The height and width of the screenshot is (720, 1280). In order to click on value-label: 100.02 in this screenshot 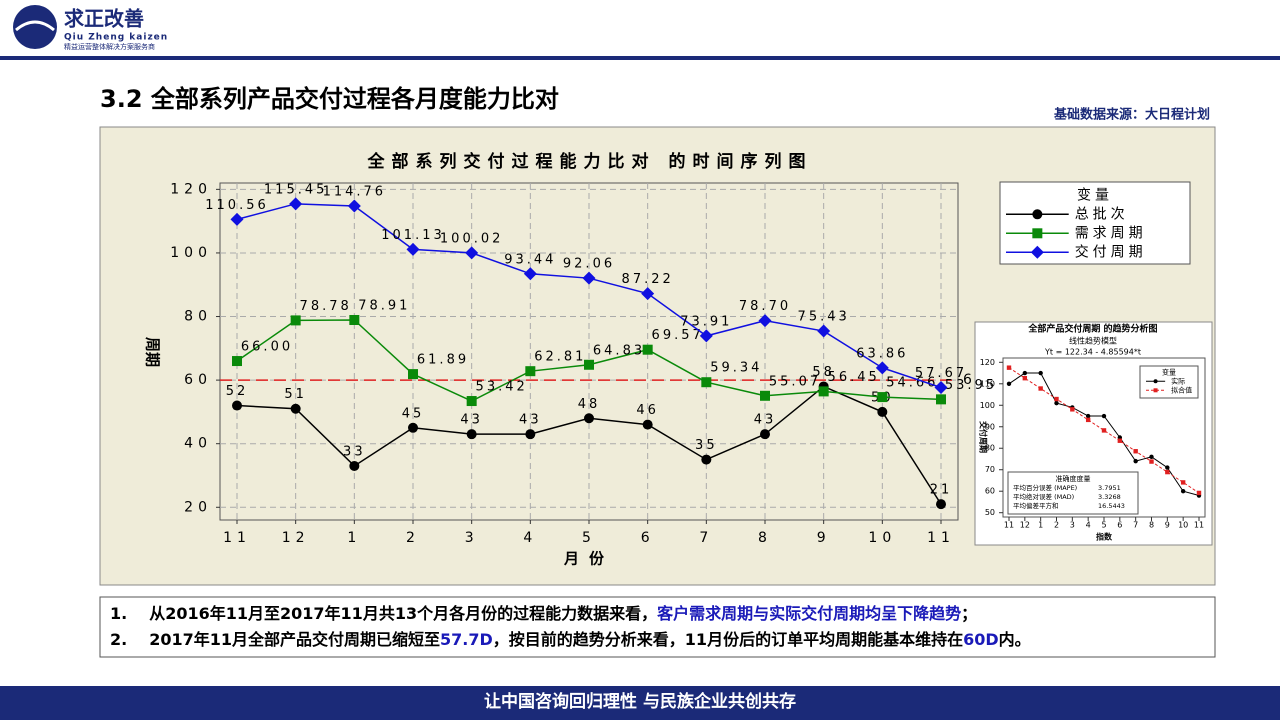, I will do `click(472, 238)`.